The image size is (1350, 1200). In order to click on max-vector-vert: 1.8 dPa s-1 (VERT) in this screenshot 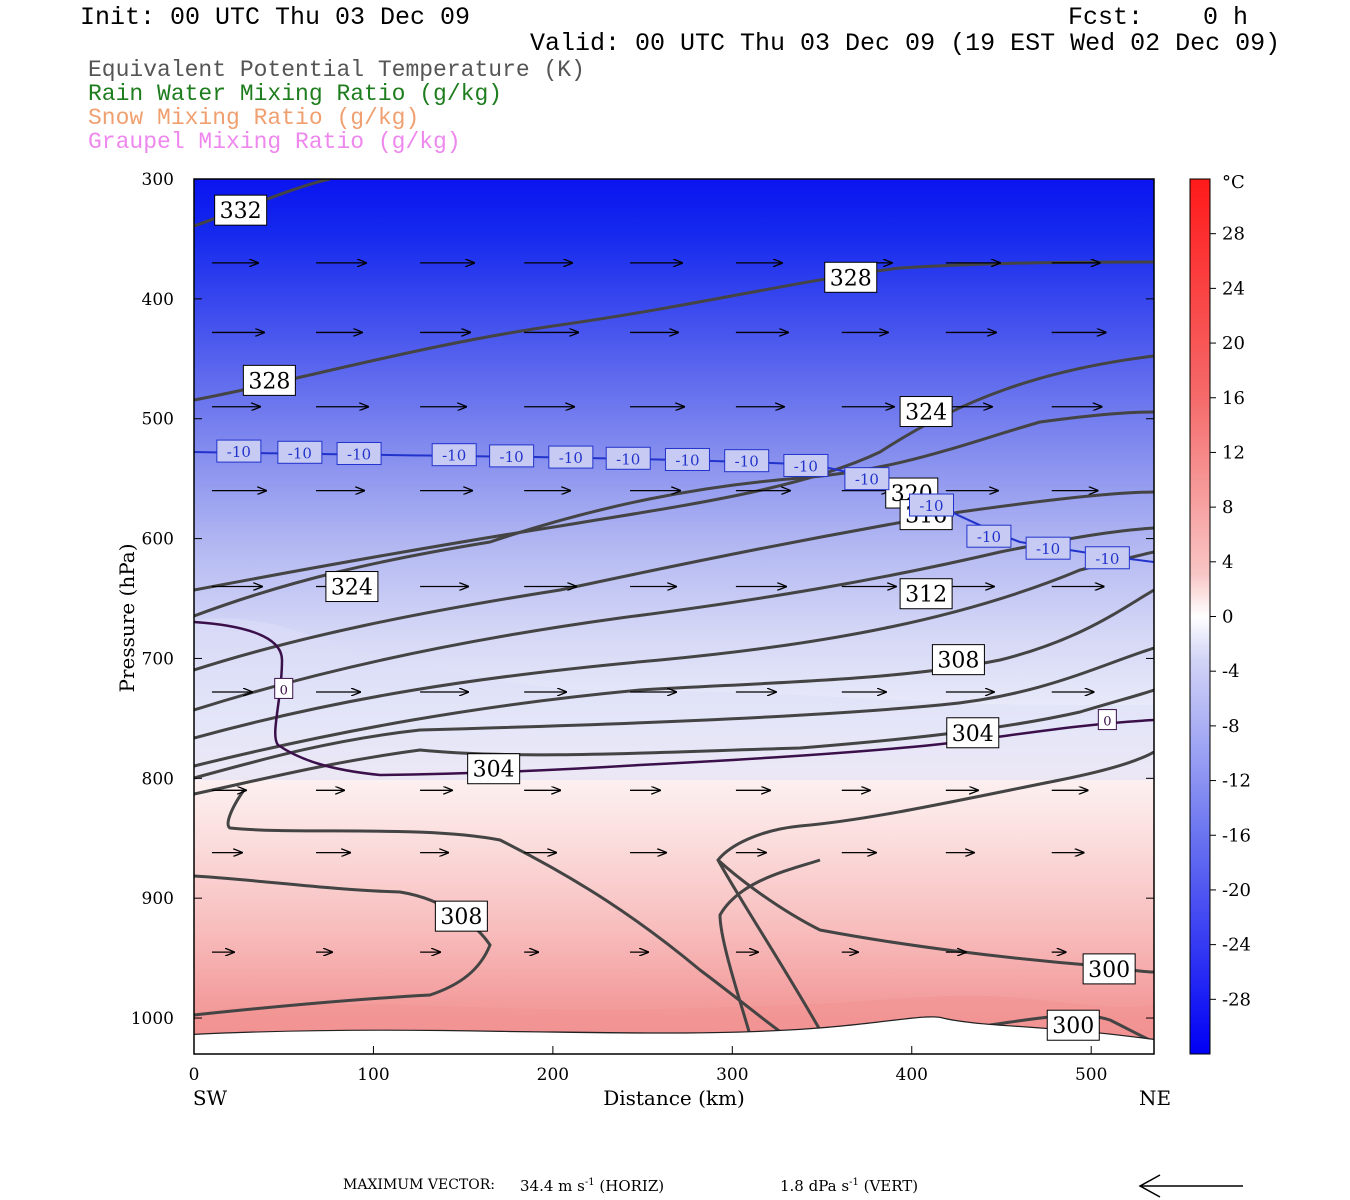, I will do `click(849, 1186)`.